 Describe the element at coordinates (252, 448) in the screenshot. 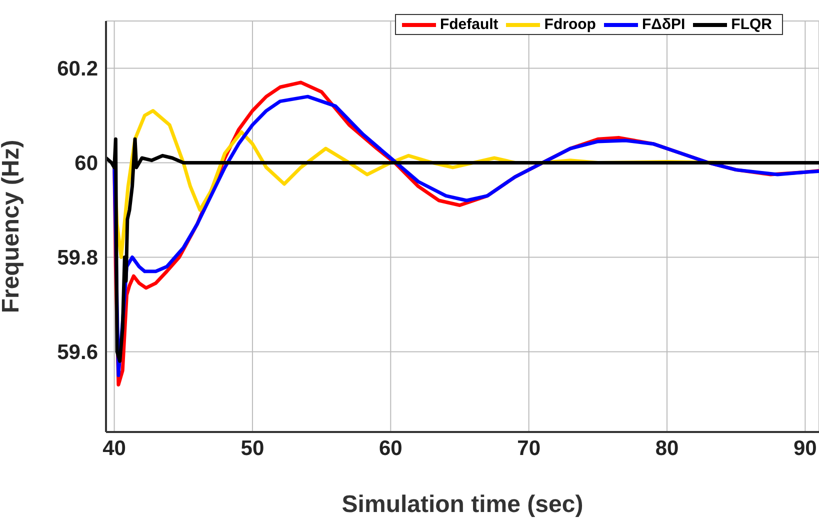

I see `x-tick-label: 50` at that location.